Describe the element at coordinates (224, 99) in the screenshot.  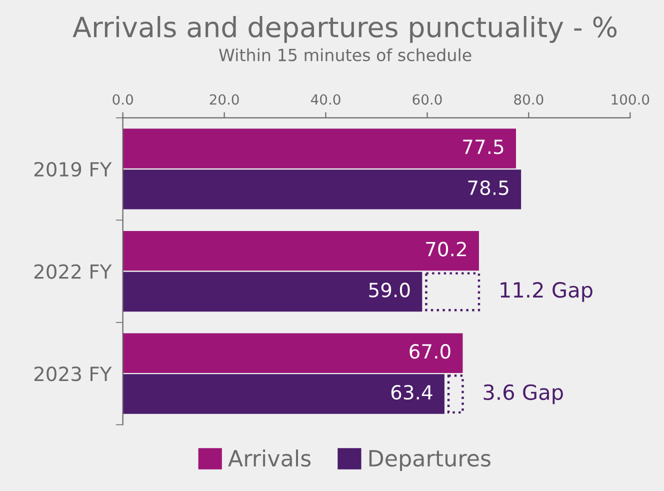
I see `x-tick-label: 20.0` at that location.